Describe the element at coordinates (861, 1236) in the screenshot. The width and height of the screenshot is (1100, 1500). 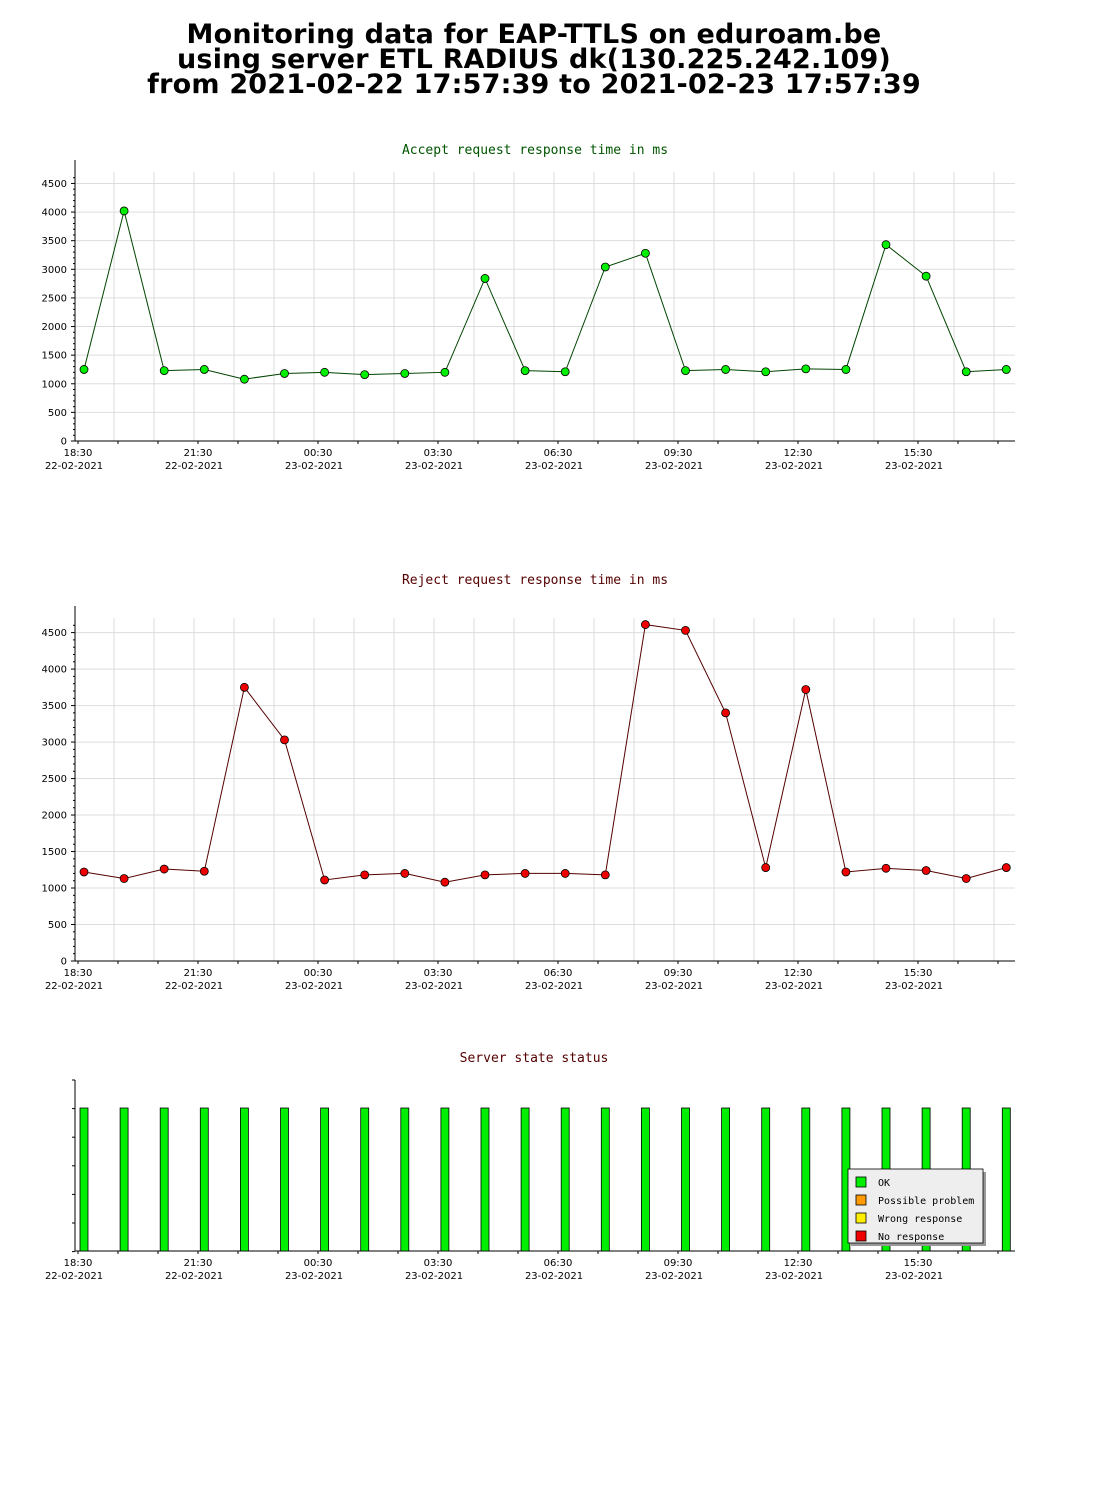
I see `legend-swatch` at that location.